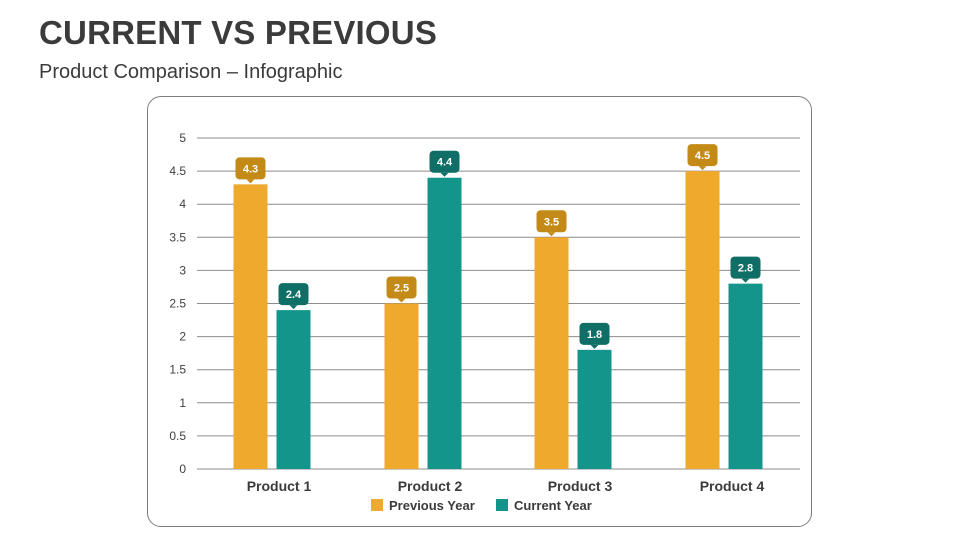 The height and width of the screenshot is (540, 960). What do you see at coordinates (182, 138) in the screenshot?
I see `y-tick-label: 5` at bounding box center [182, 138].